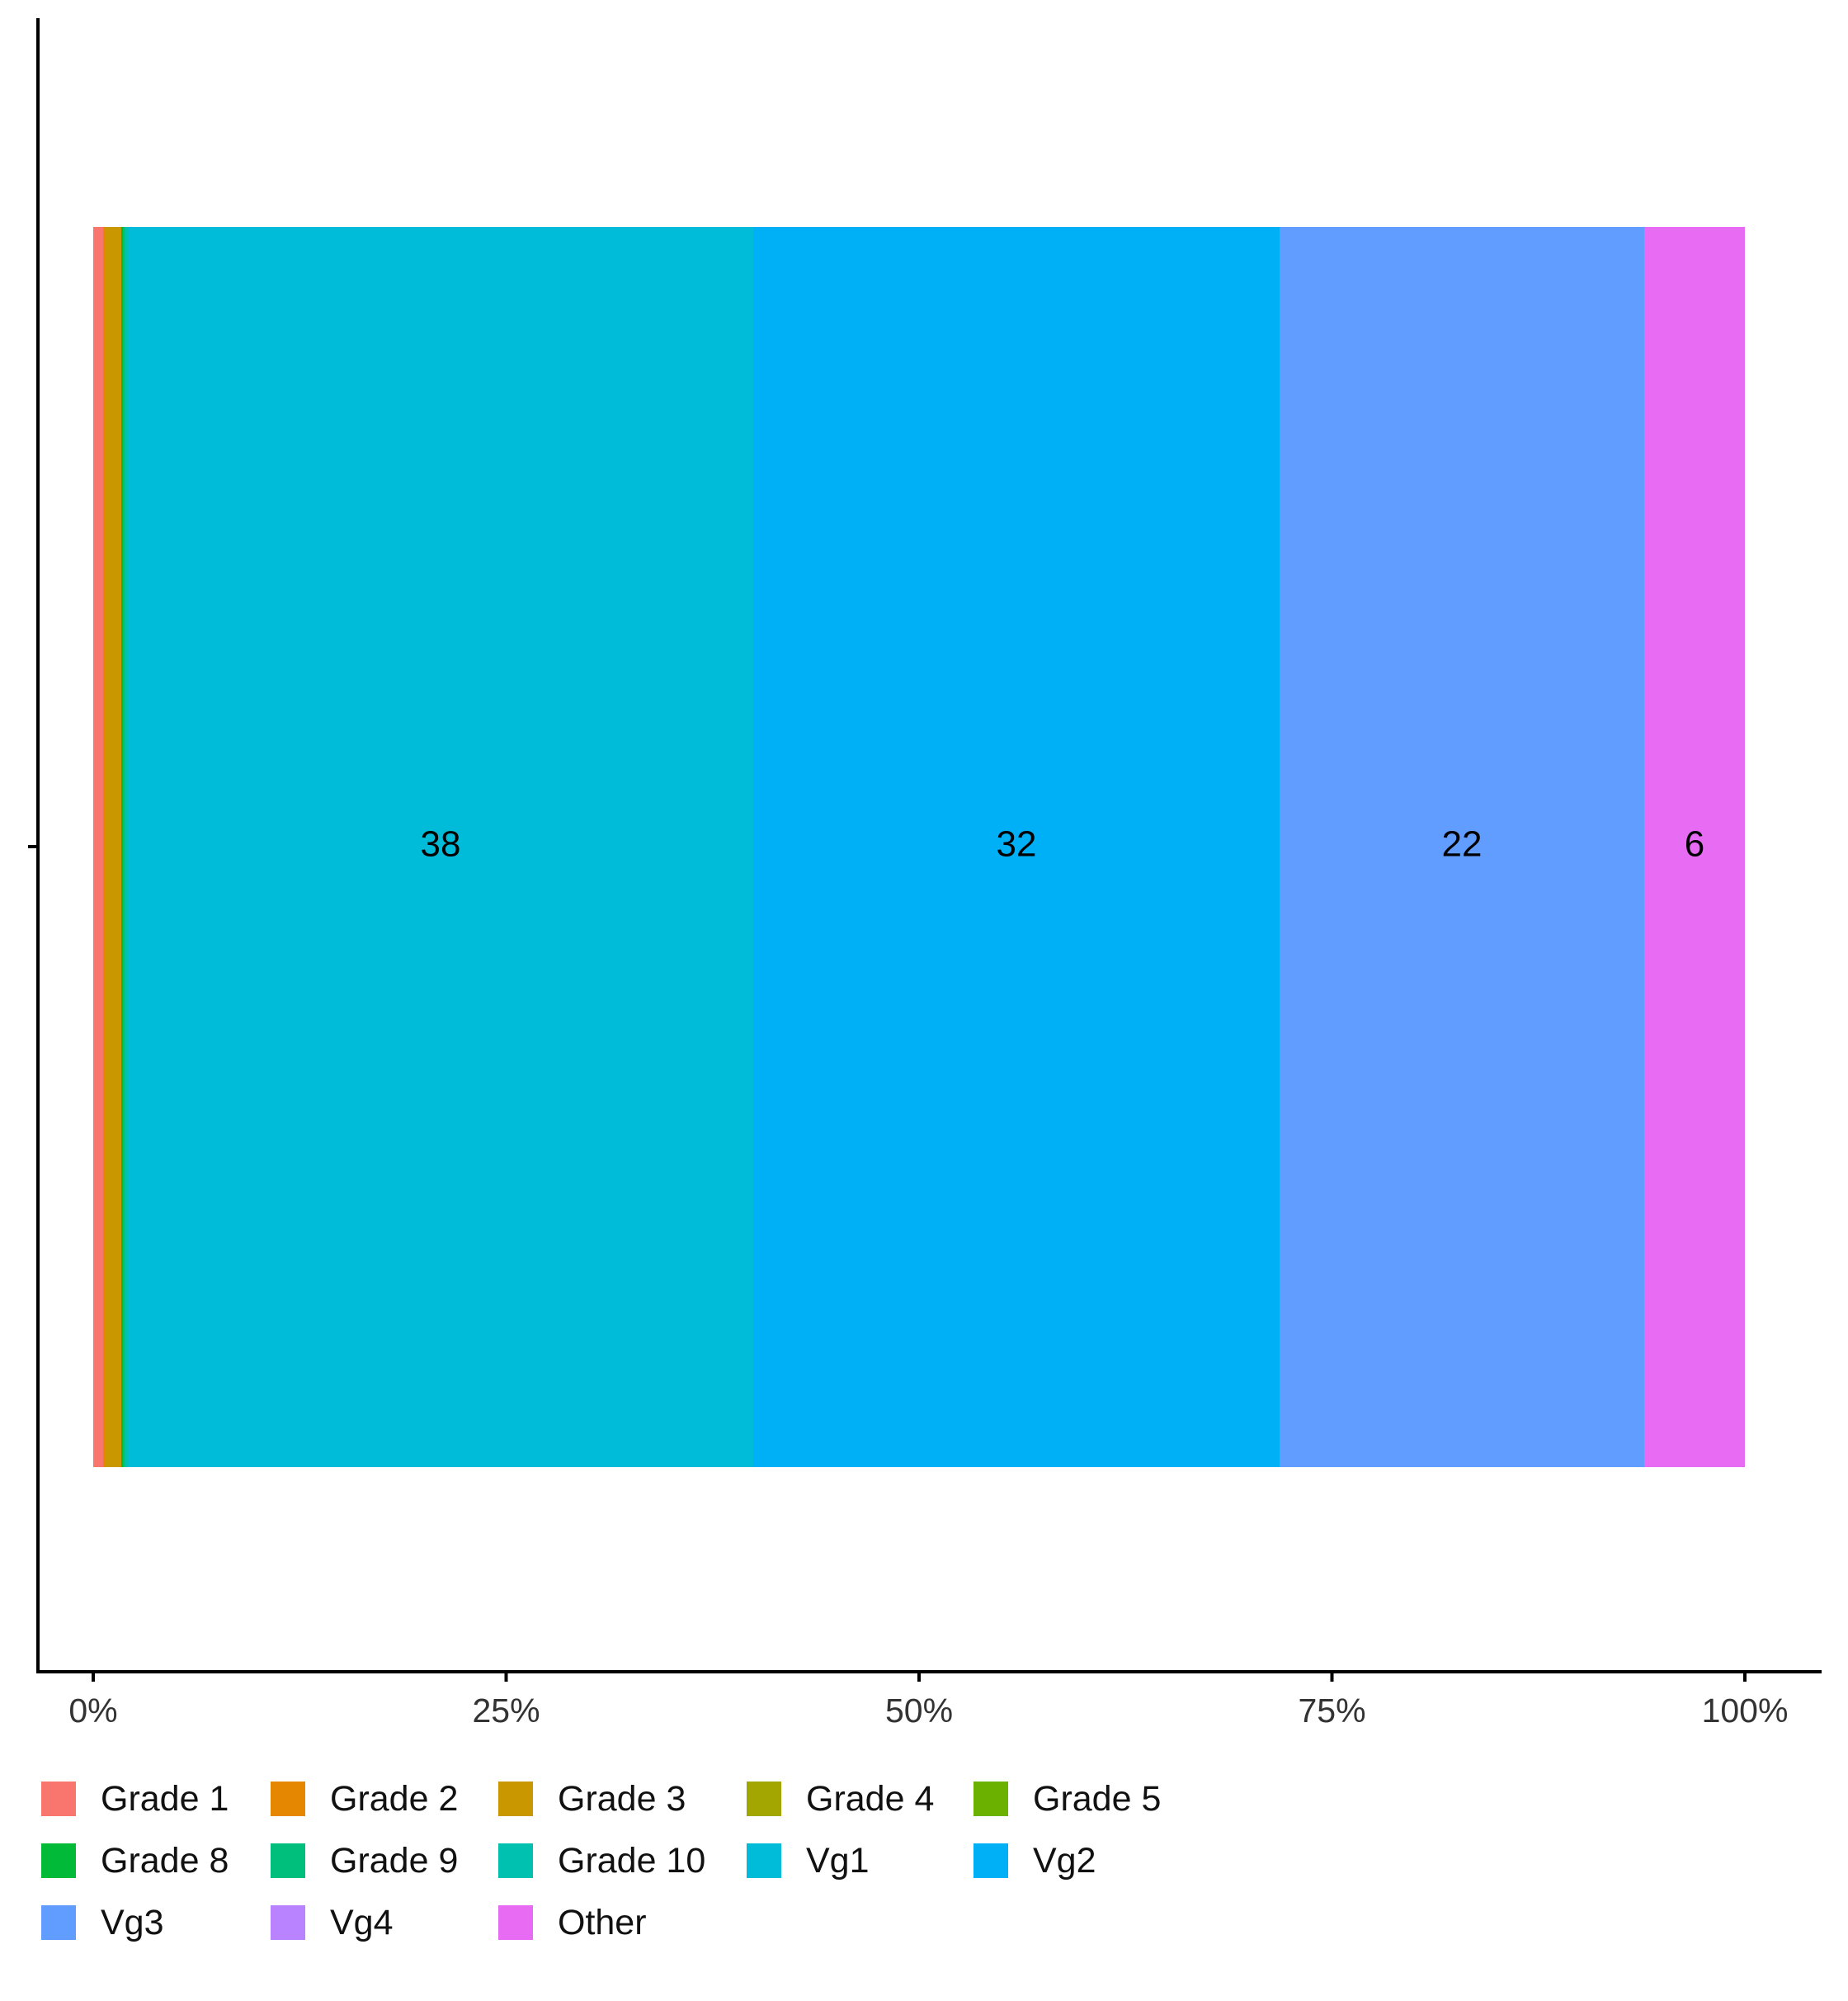  Describe the element at coordinates (1097, 1798) in the screenshot. I see `legend-label: Grade 5` at that location.